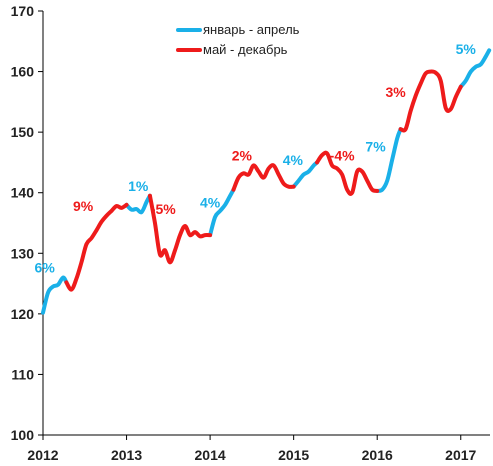  What do you see at coordinates (42, 455) in the screenshot?
I see `x-tick-label: 2012` at bounding box center [42, 455].